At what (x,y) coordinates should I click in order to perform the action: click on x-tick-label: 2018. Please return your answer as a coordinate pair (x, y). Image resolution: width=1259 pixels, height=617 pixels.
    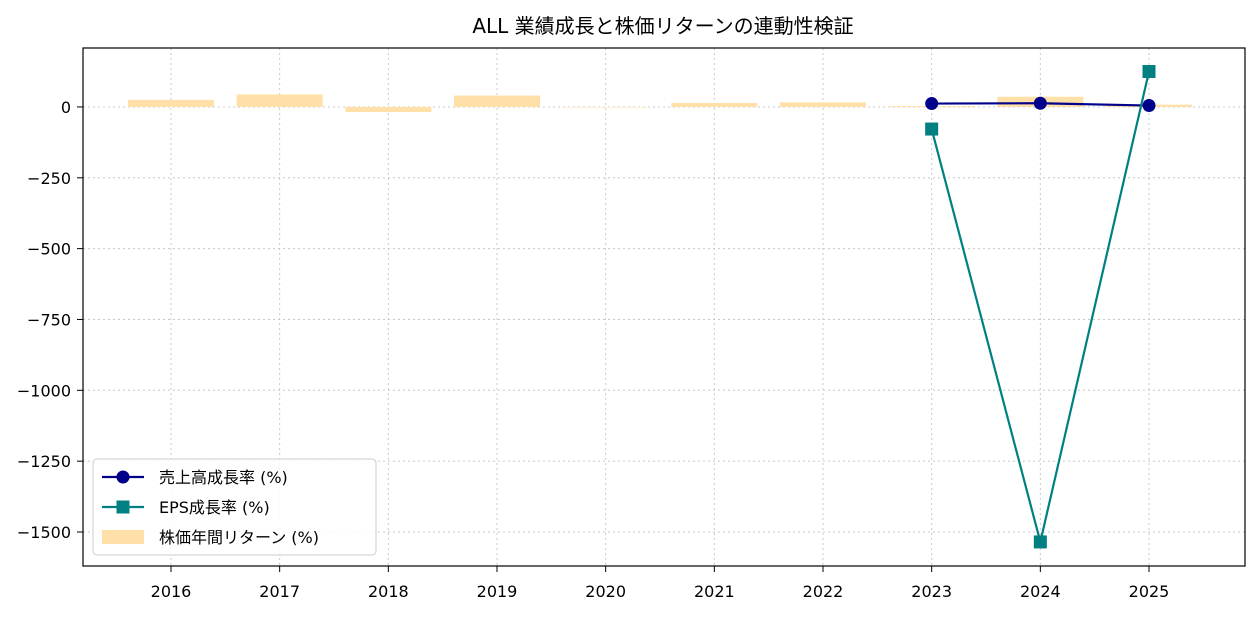
    Looking at the image, I should click on (388, 591).